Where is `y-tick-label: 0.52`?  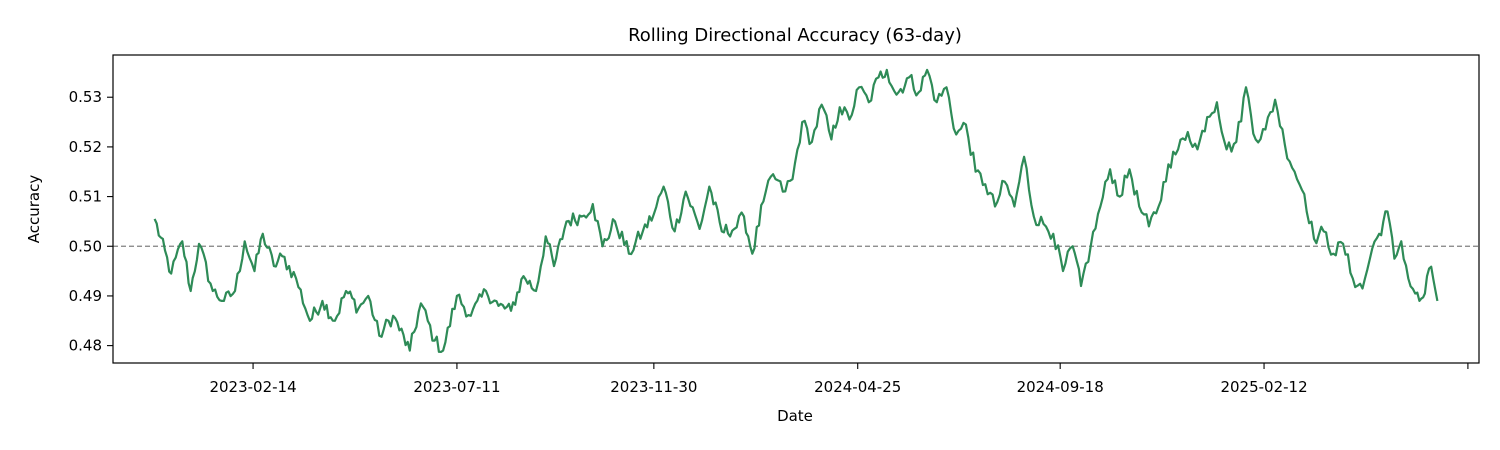
y-tick-label: 0.52 is located at coordinates (85, 147).